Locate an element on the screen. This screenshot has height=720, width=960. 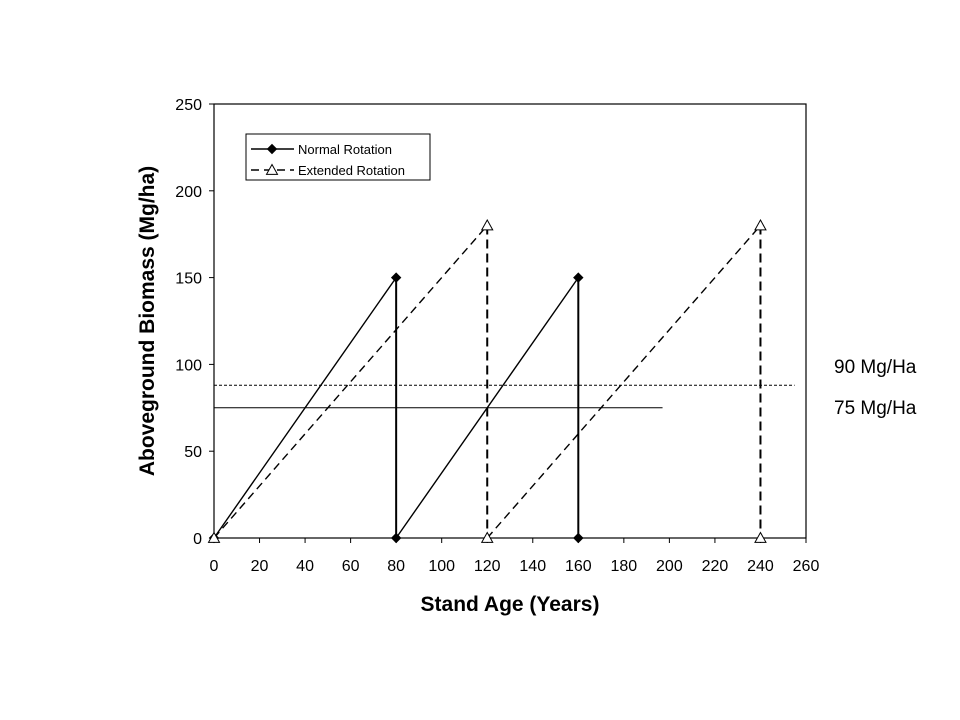
x-tick-label: 260 is located at coordinates (806, 566).